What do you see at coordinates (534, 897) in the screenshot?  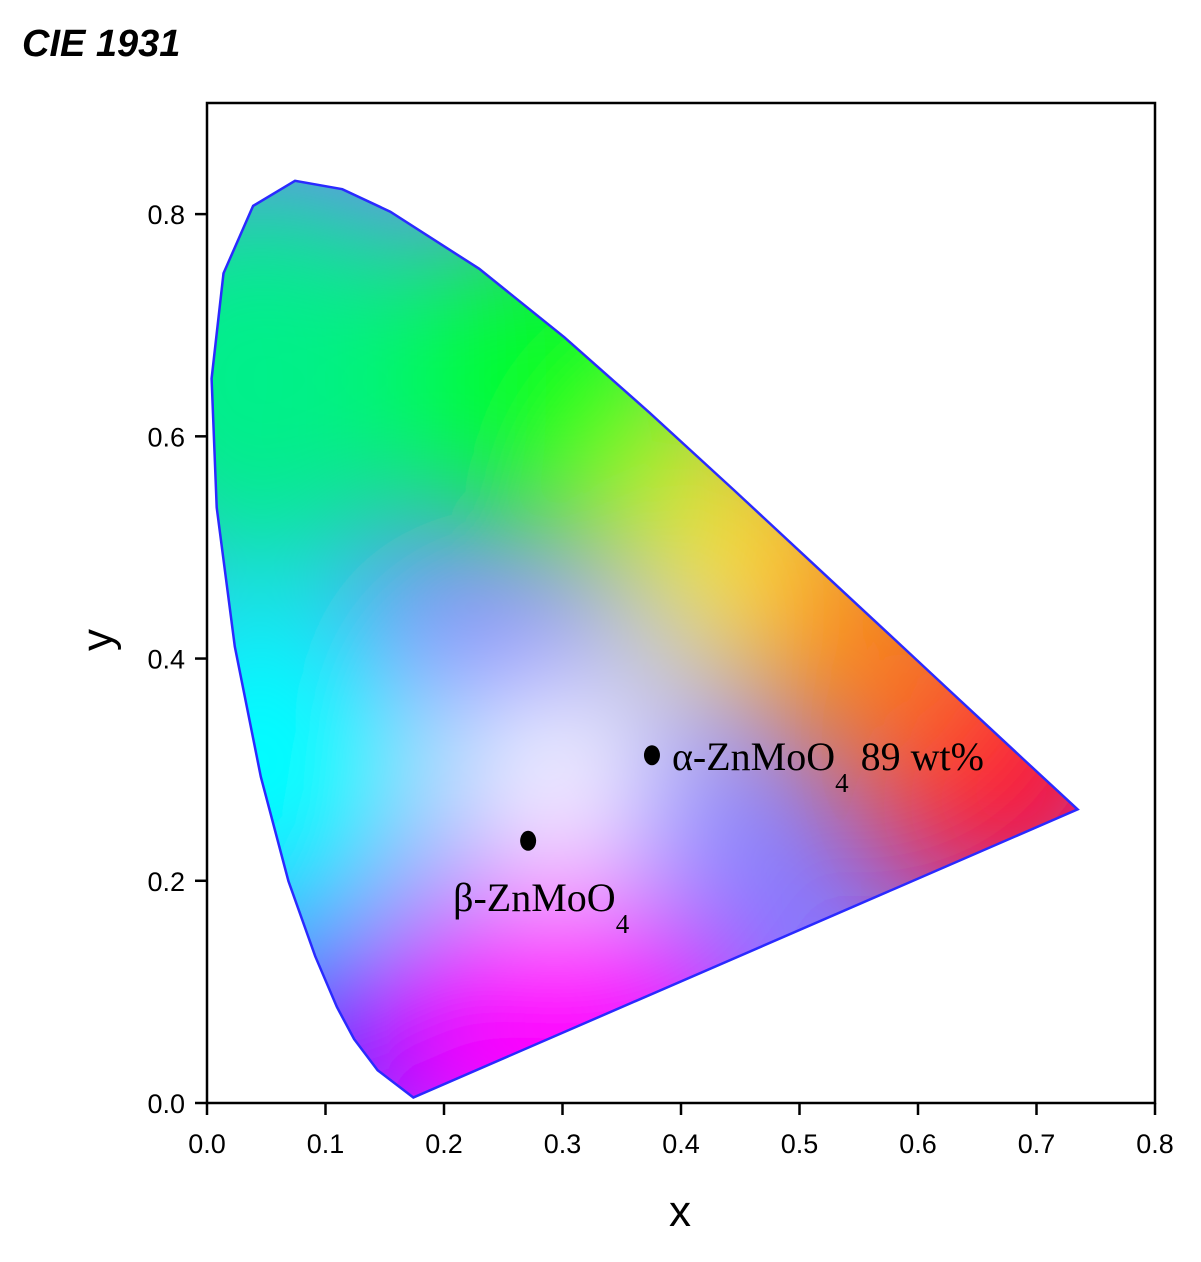 I see `point-label-name: β-ZnMoO` at bounding box center [534, 897].